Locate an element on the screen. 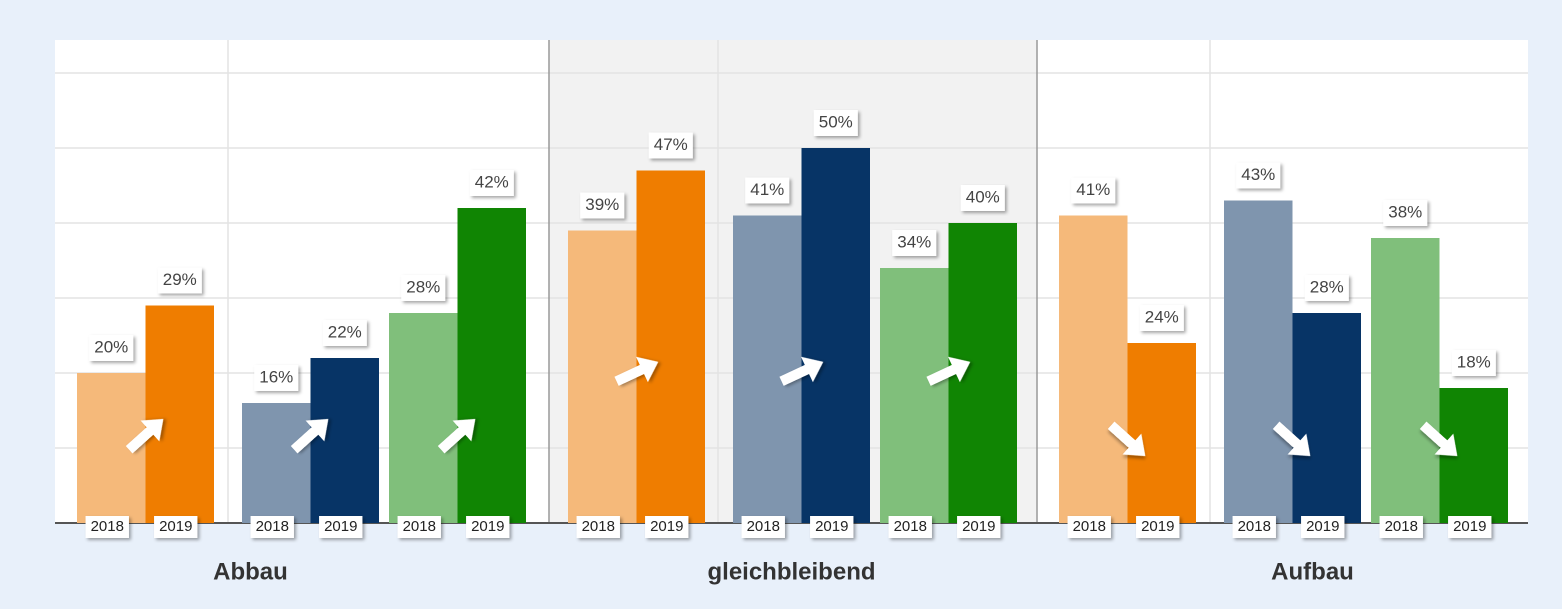 This screenshot has height=609, width=1562. value-label: 29% is located at coordinates (179, 280).